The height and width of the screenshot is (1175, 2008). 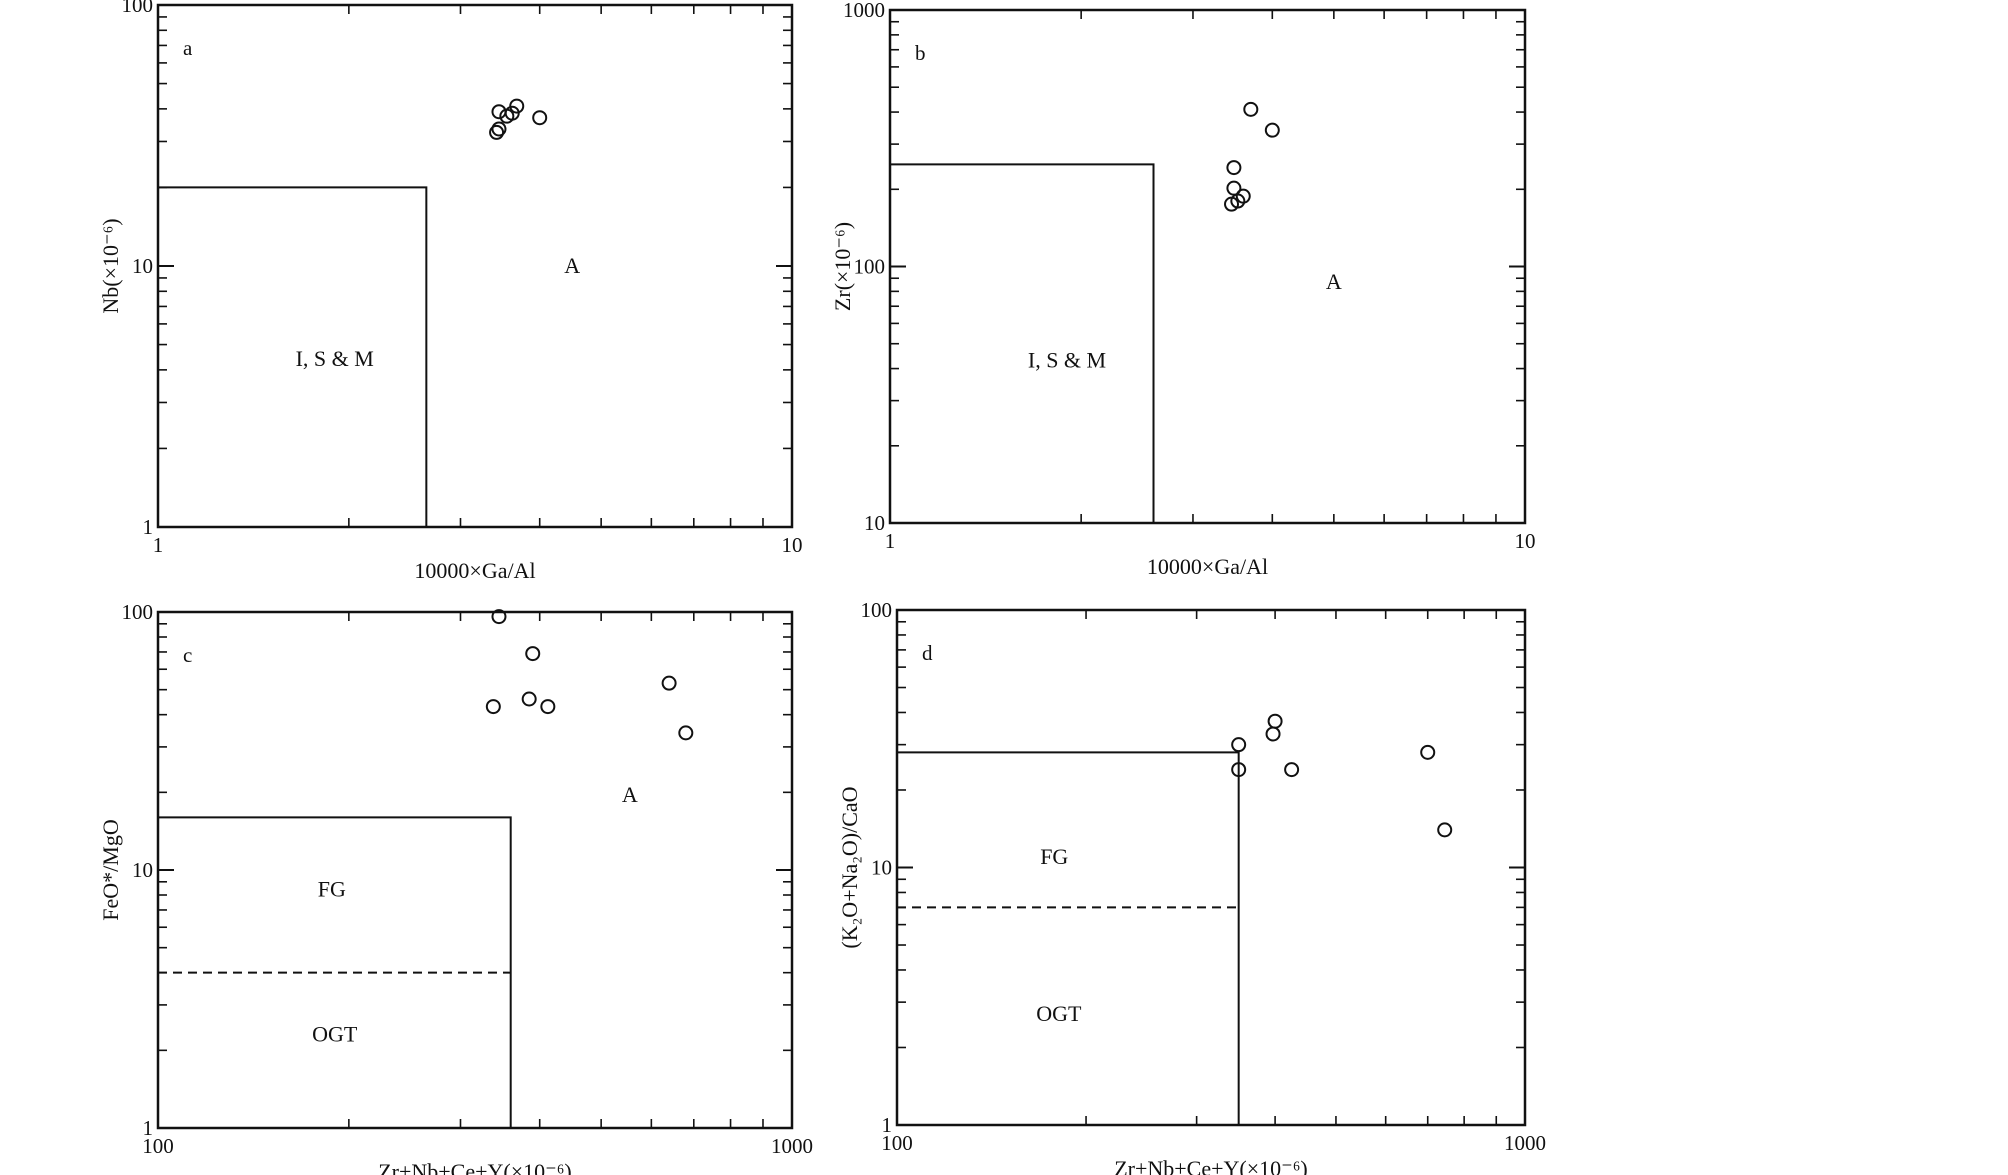 I want to click on y-axis-label: Nb(×10⁻⁶), so click(x=110, y=265).